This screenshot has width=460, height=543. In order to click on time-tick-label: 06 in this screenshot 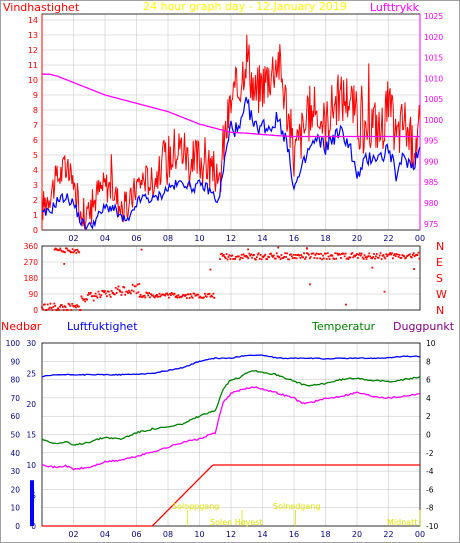, I will do `click(136, 238)`.